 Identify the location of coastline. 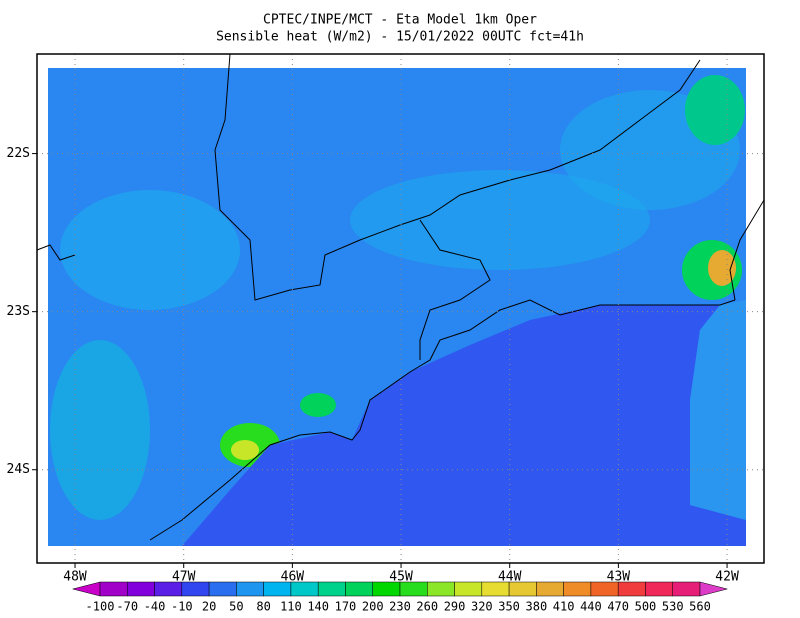
(747, 250).